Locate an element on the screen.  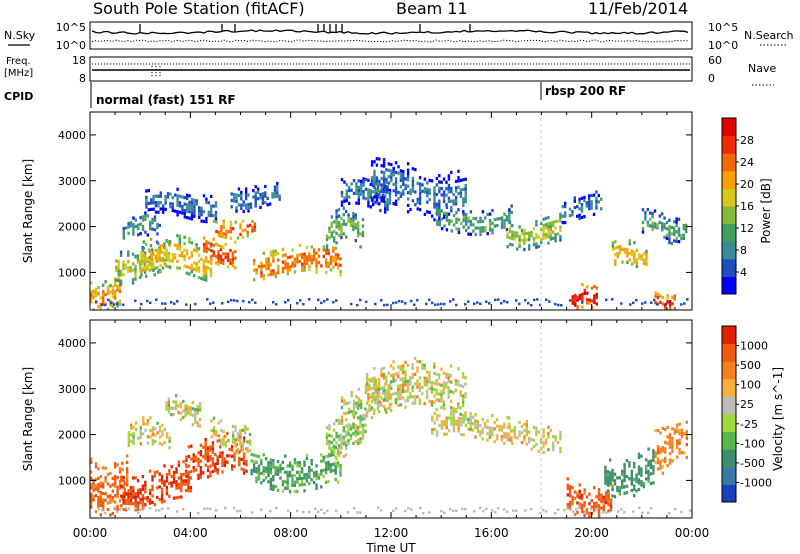
date-title: 11/Feb/2014 is located at coordinates (638, 9).